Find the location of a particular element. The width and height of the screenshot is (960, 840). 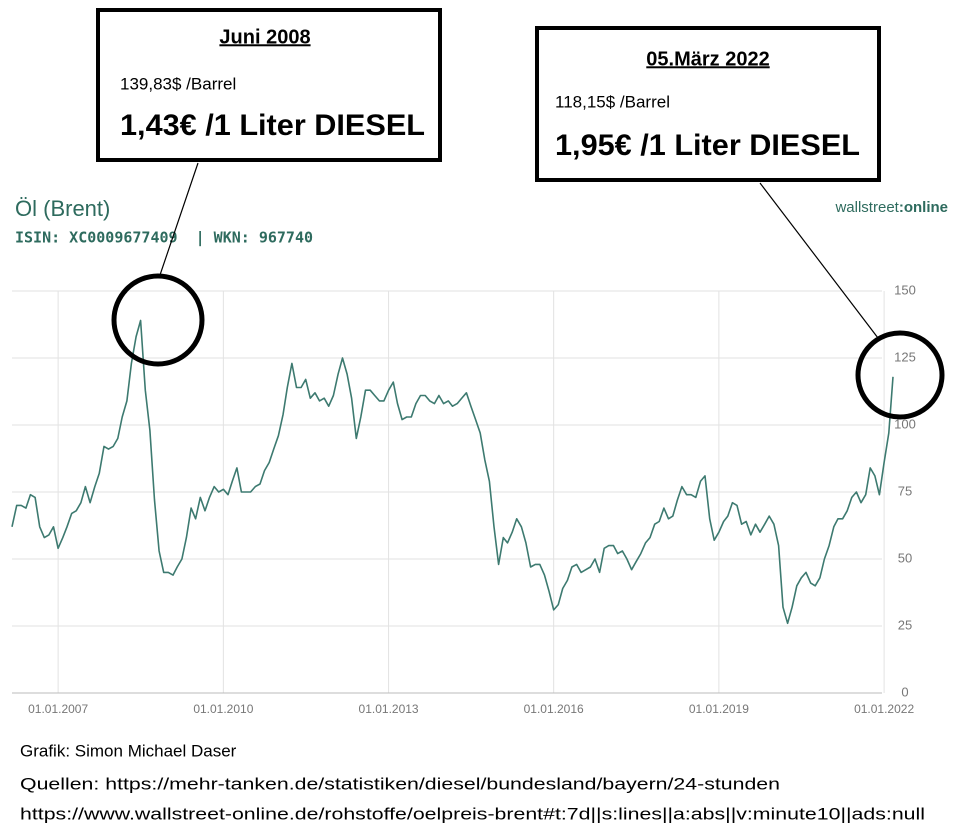

y-tick-label: 100 is located at coordinates (905, 423).